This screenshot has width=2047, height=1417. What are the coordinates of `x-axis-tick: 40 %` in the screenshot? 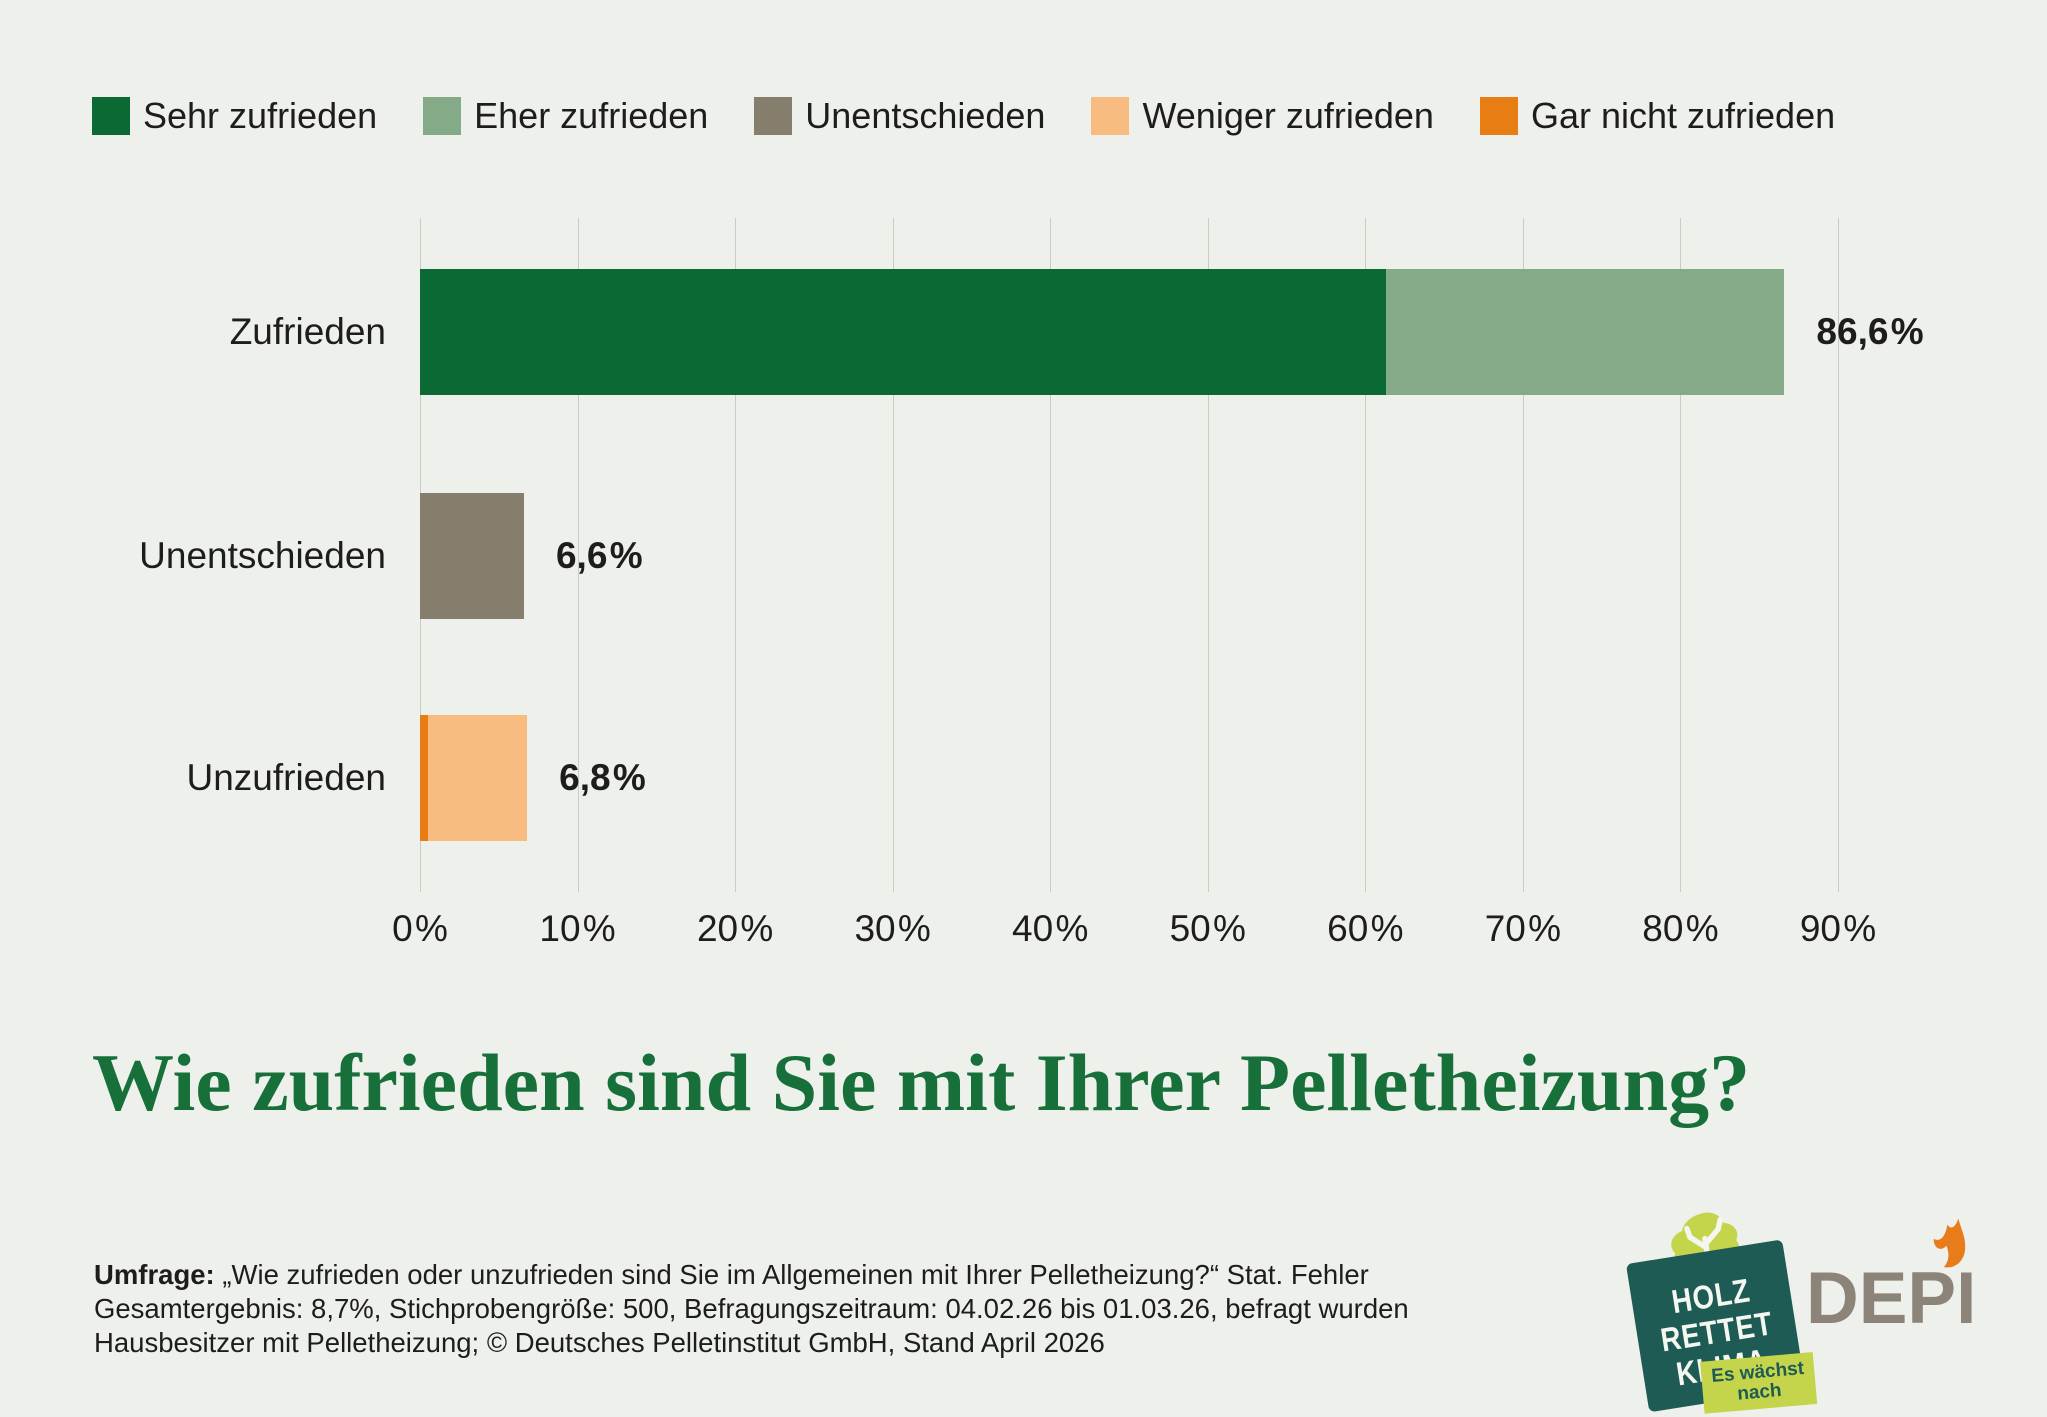 It's located at (1050, 928).